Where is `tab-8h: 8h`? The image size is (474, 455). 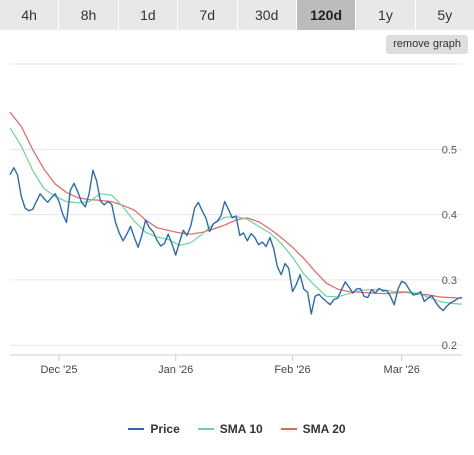
tab-8h: 8h is located at coordinates (89, 15).